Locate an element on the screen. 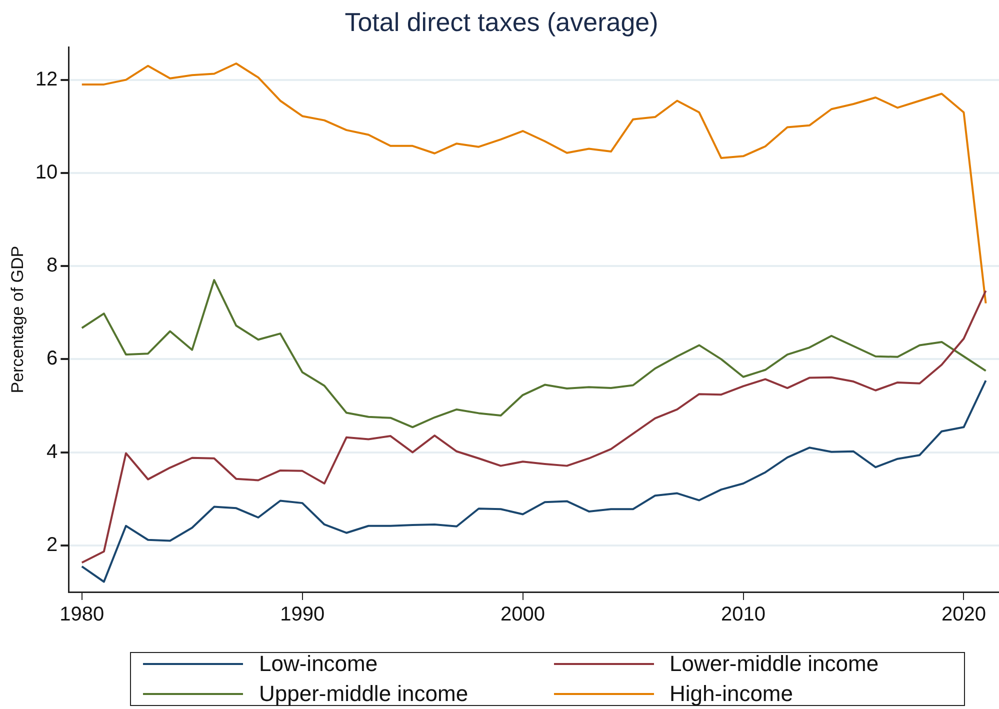 This screenshot has width=999, height=709. legend-label: High-income is located at coordinates (731, 694).